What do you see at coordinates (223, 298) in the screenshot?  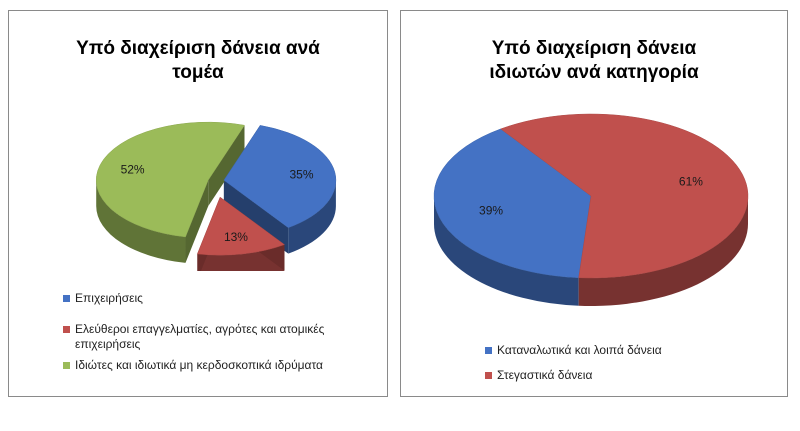 I see `legend-item: Επιχειρήσεις` at bounding box center [223, 298].